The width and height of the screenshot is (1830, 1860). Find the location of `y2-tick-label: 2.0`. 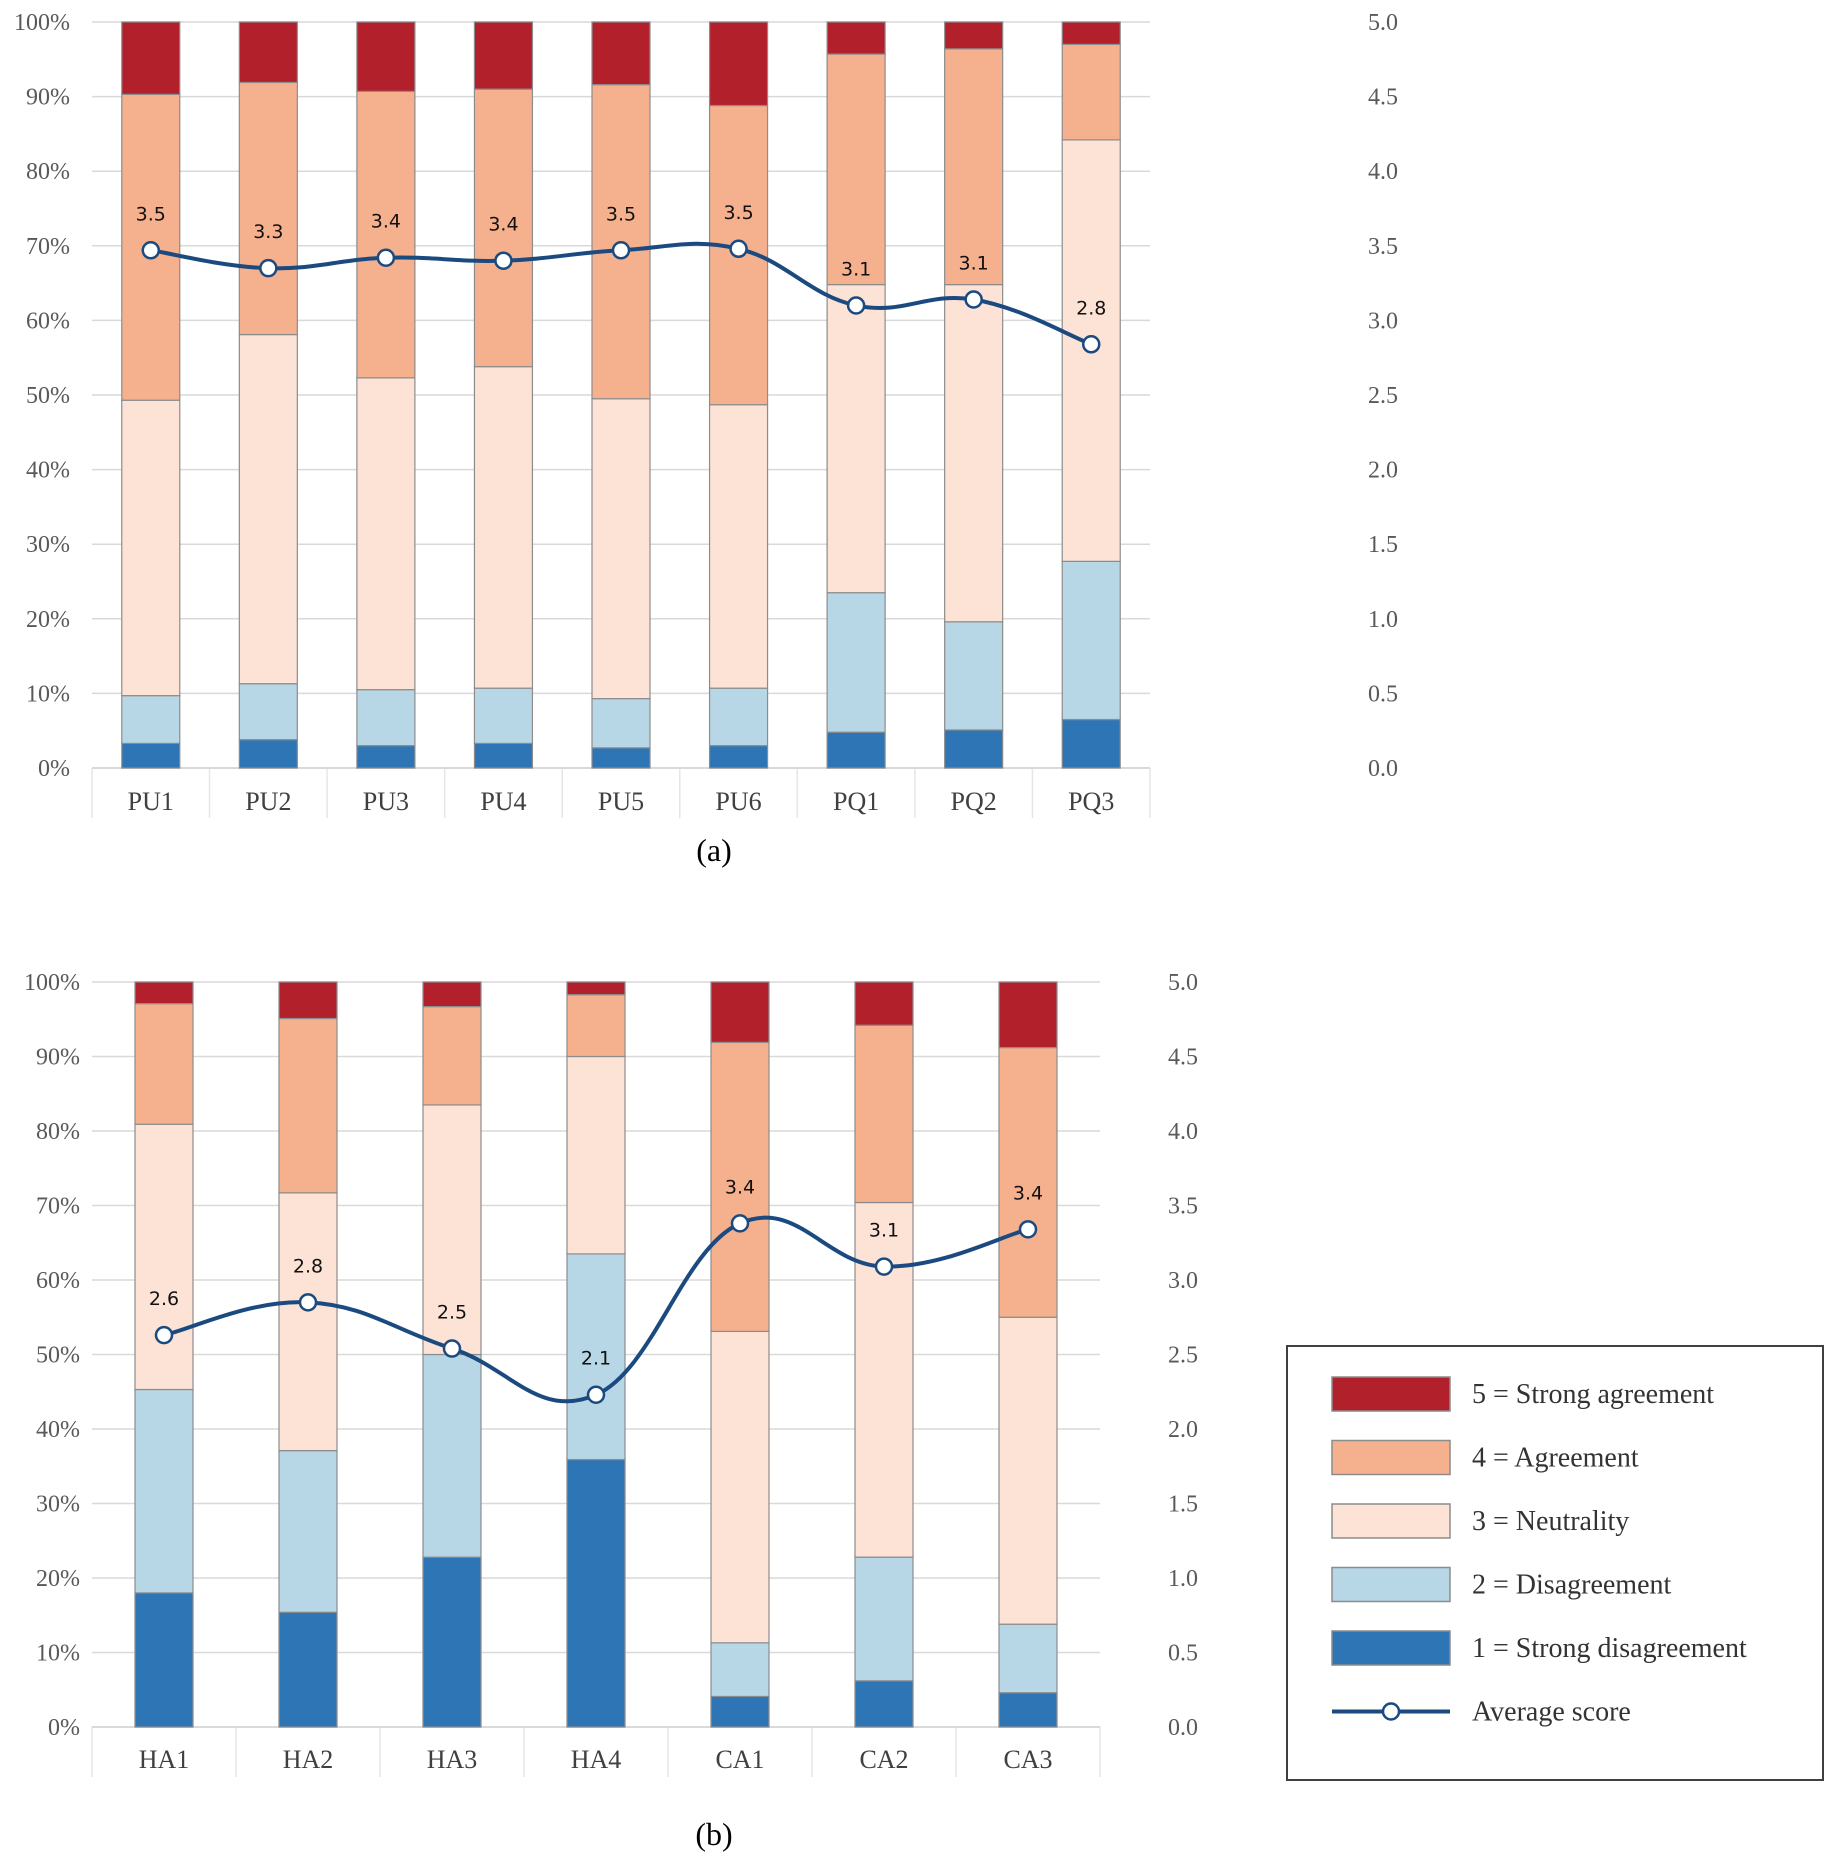

y2-tick-label: 2.0 is located at coordinates (1383, 471).